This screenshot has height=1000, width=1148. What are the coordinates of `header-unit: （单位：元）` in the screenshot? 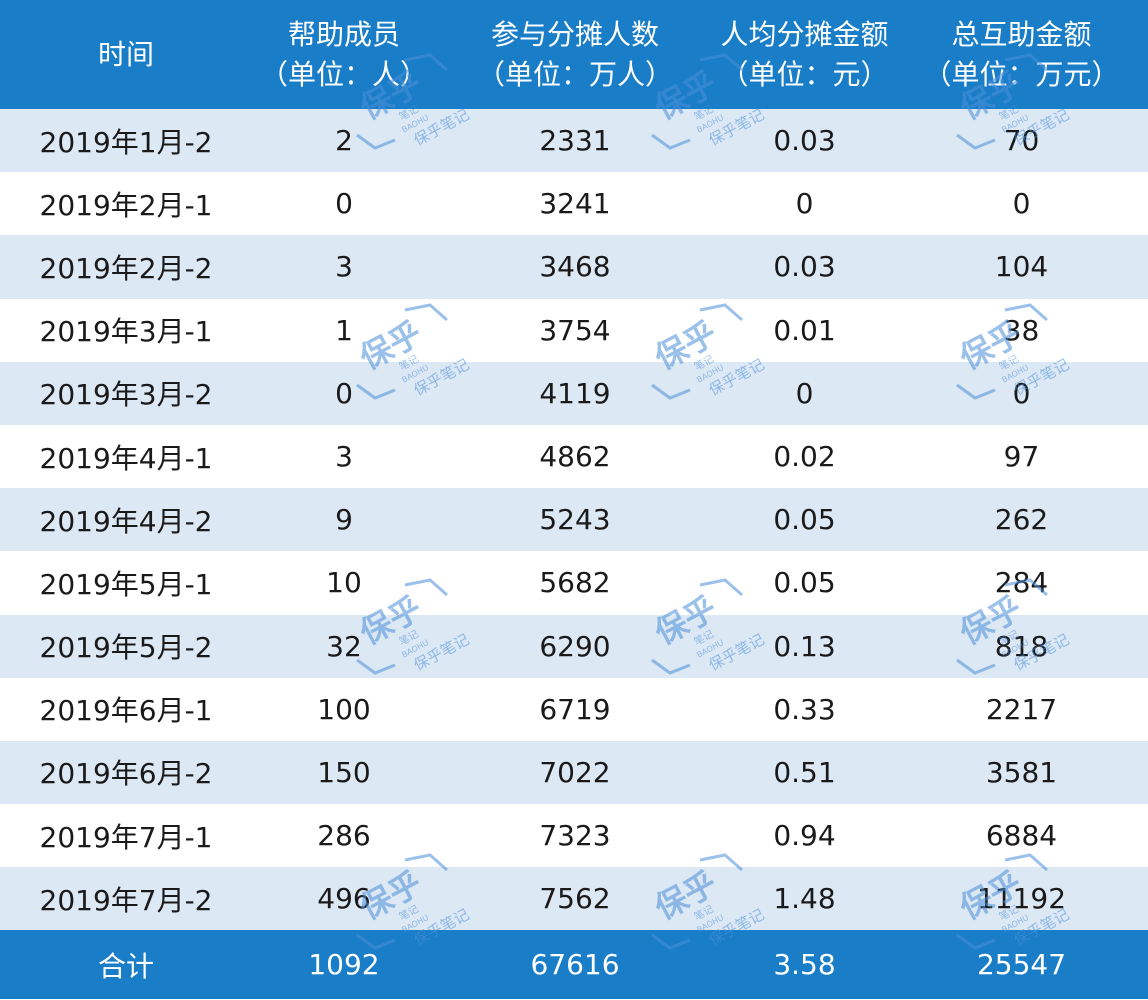 It's located at (804, 74).